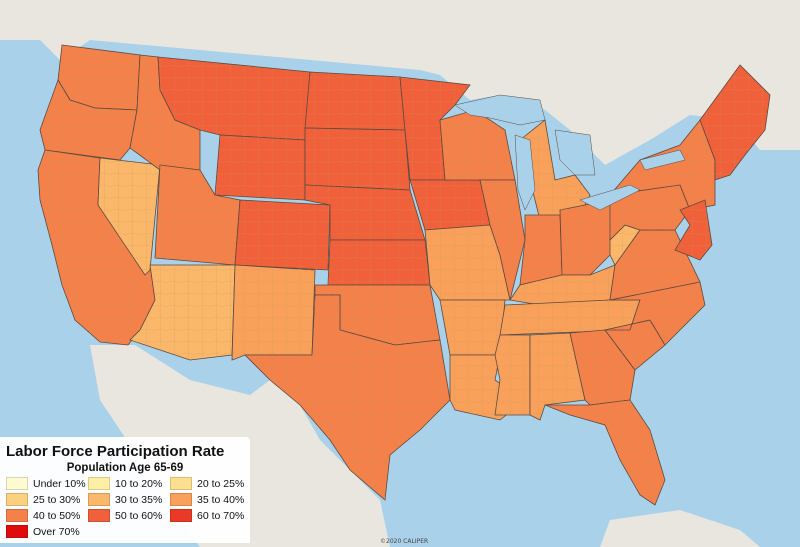 This screenshot has width=800, height=547. What do you see at coordinates (56, 531) in the screenshot?
I see `legend-label: Over 70%` at bounding box center [56, 531].